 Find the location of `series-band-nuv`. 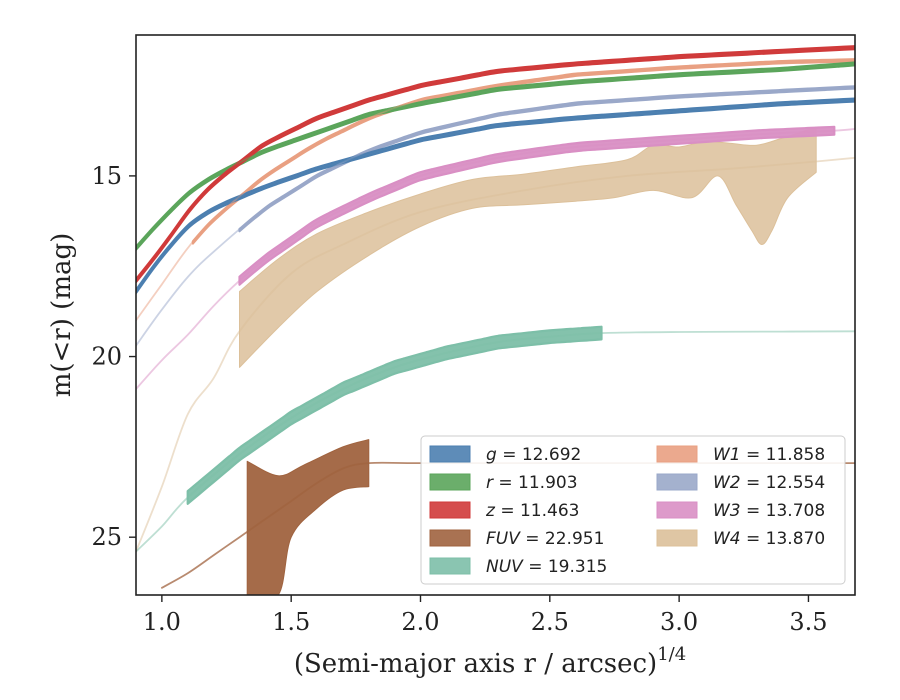

series-band-nuv is located at coordinates (394, 415).